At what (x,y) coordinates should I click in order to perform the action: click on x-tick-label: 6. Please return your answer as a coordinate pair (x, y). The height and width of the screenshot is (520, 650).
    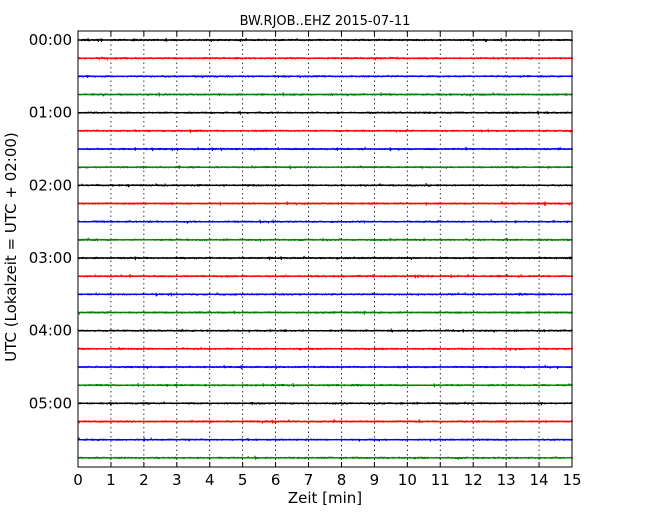
    Looking at the image, I should click on (276, 480).